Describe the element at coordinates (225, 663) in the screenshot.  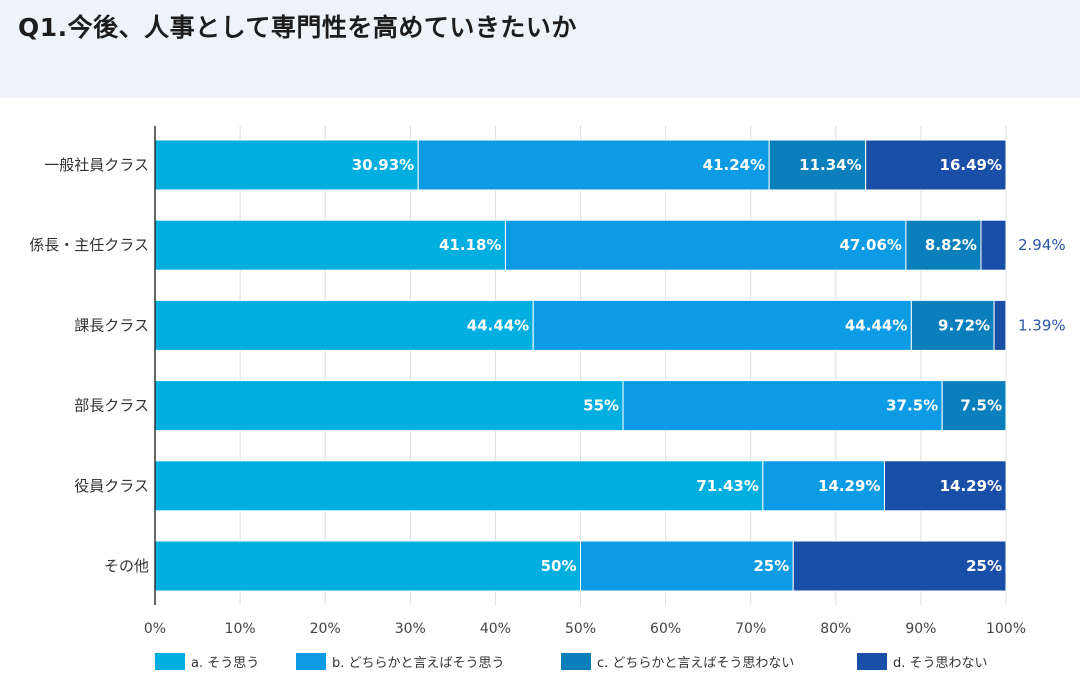
I see `legend-label: a. そう思う` at that location.